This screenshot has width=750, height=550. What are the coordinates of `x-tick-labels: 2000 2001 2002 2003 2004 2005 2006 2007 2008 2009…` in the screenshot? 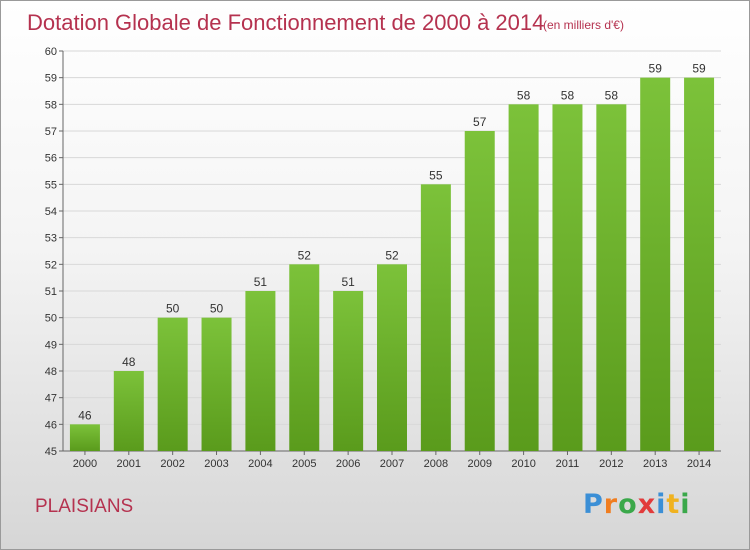 It's located at (392, 464).